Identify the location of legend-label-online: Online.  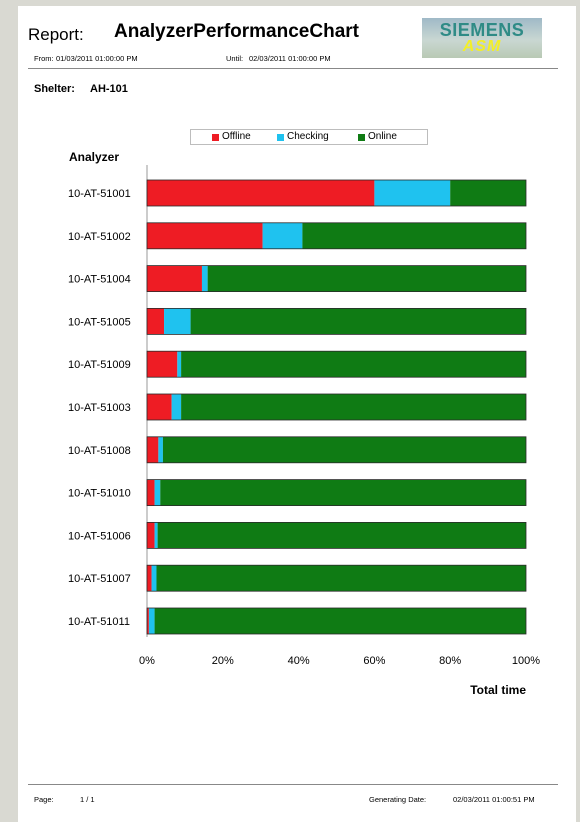
(382, 136).